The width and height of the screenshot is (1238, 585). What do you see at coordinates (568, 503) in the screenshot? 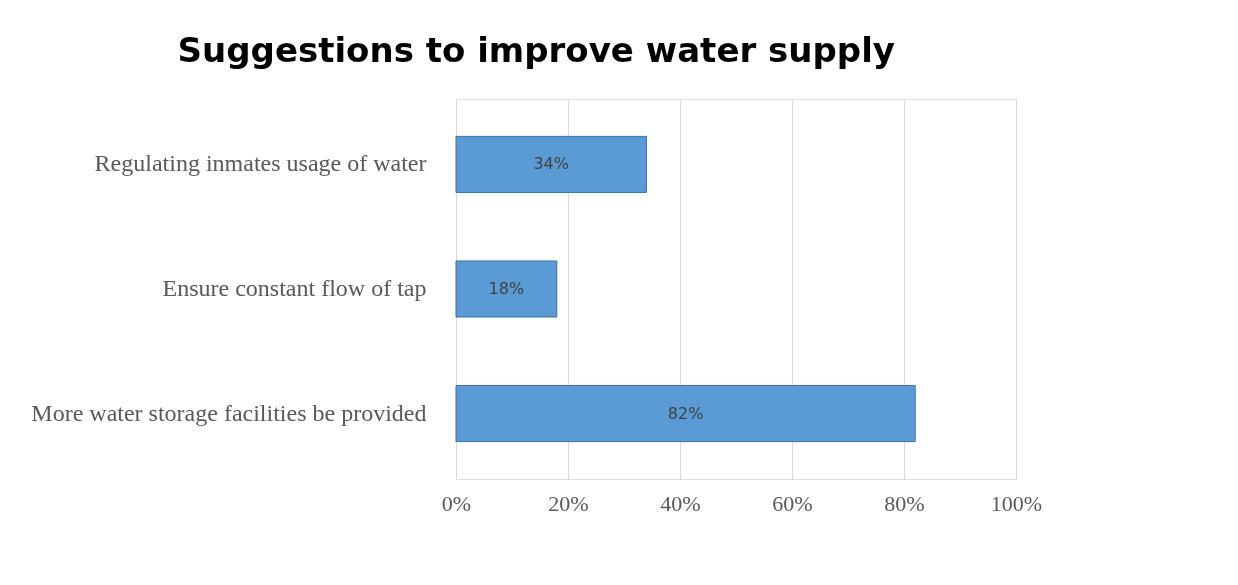
I see `x-tick-label: 20%` at bounding box center [568, 503].